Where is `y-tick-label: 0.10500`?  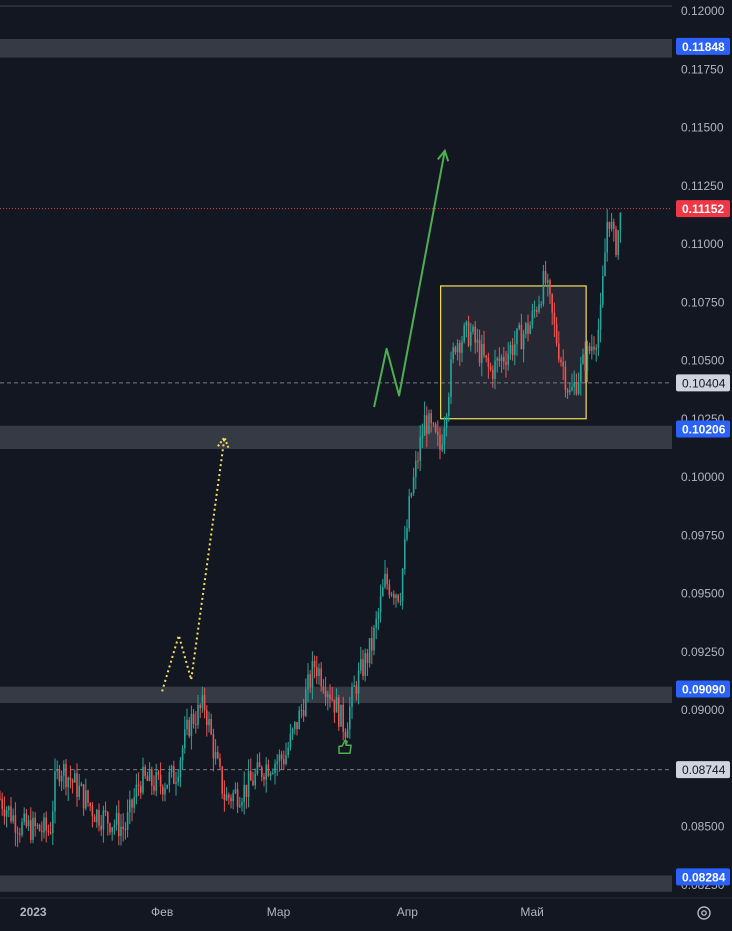 y-tick-label: 0.10500 is located at coordinates (703, 361).